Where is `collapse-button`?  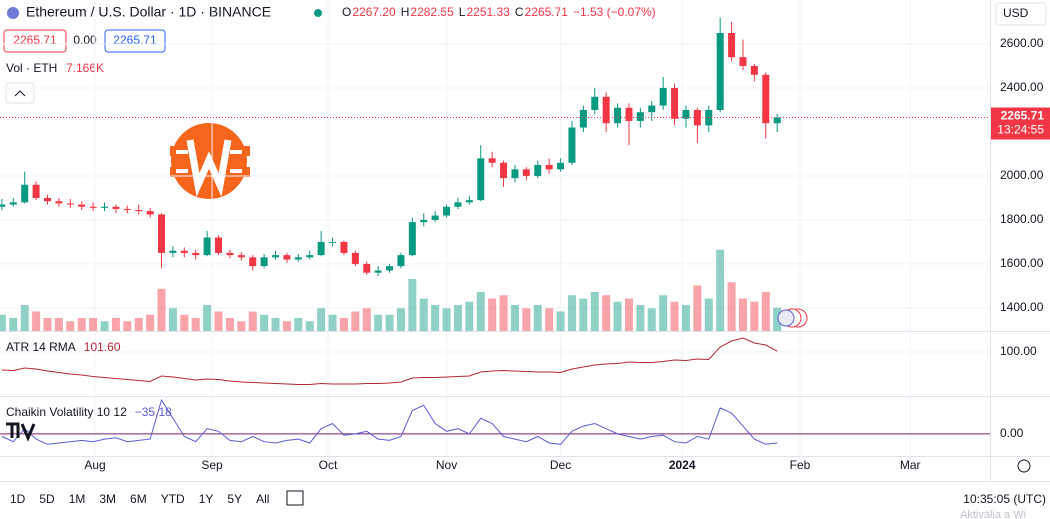
collapse-button is located at coordinates (20, 93).